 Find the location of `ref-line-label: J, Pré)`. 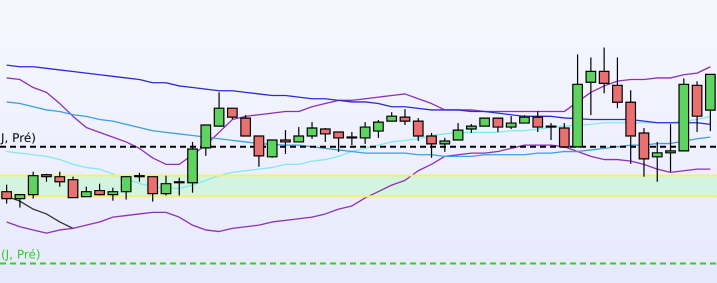

ref-line-label: J, Pré) is located at coordinates (18, 137).